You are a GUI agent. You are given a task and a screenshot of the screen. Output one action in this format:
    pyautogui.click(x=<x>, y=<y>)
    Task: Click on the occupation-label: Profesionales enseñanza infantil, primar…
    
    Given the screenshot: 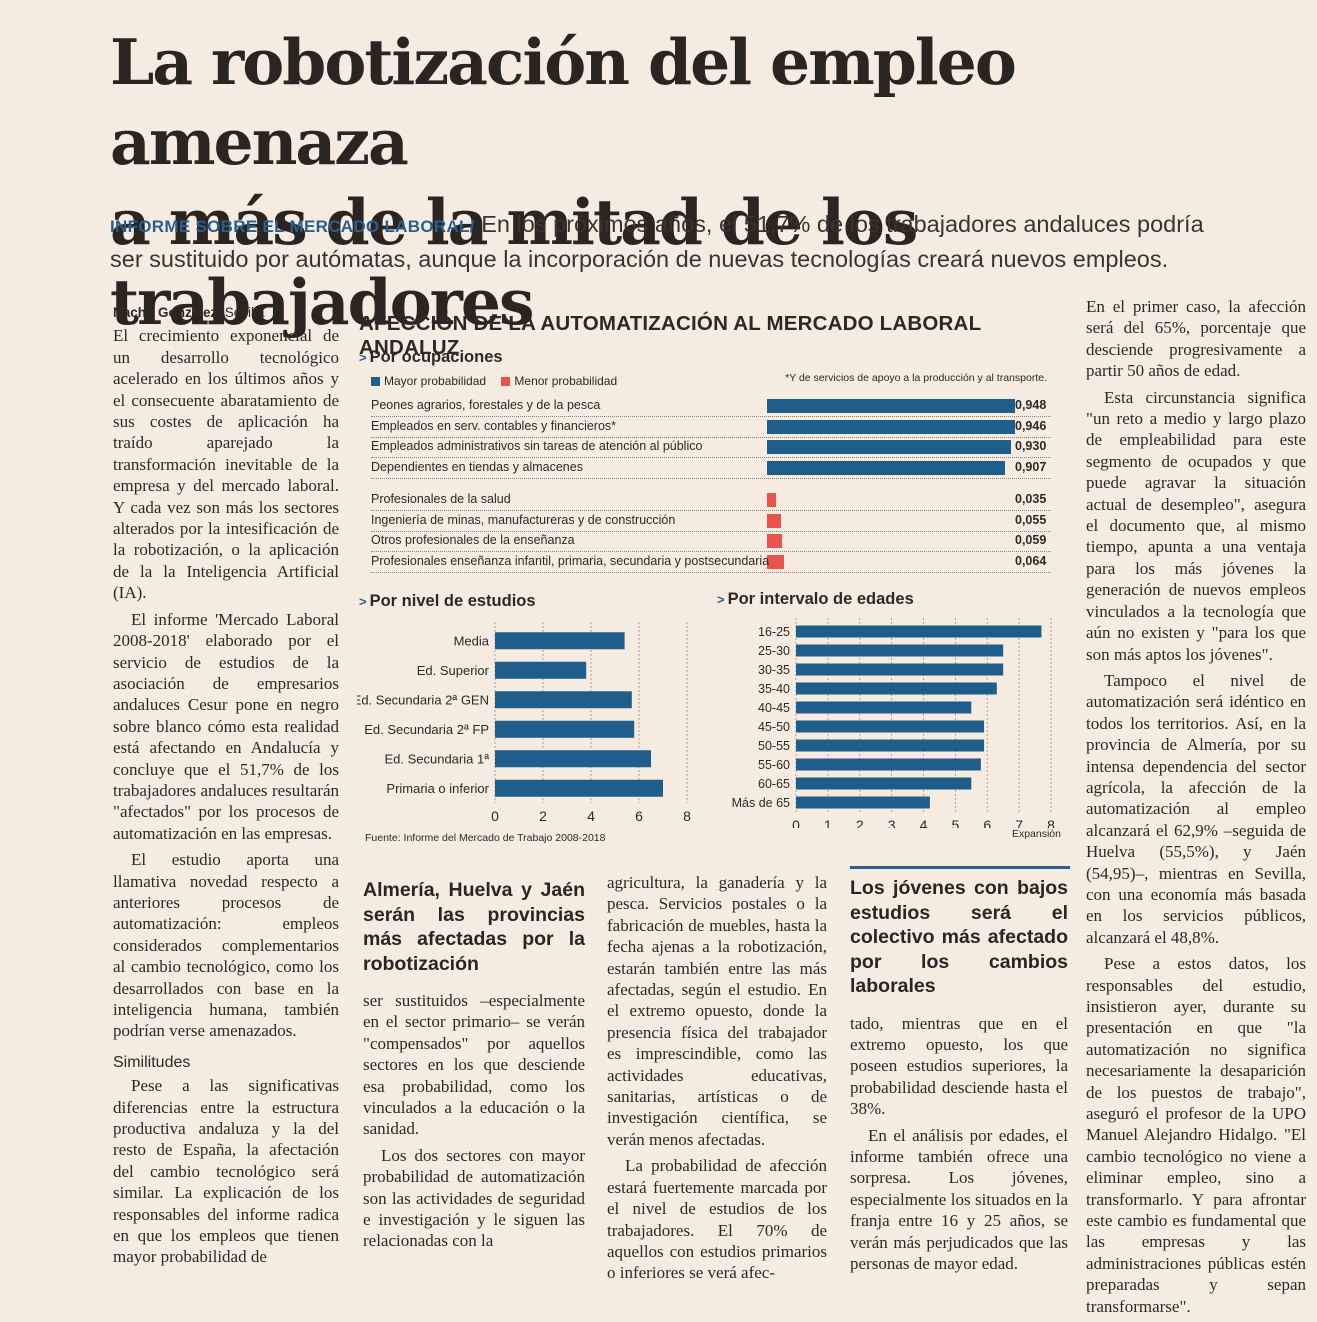 What is the action you would take?
    pyautogui.click(x=570, y=560)
    